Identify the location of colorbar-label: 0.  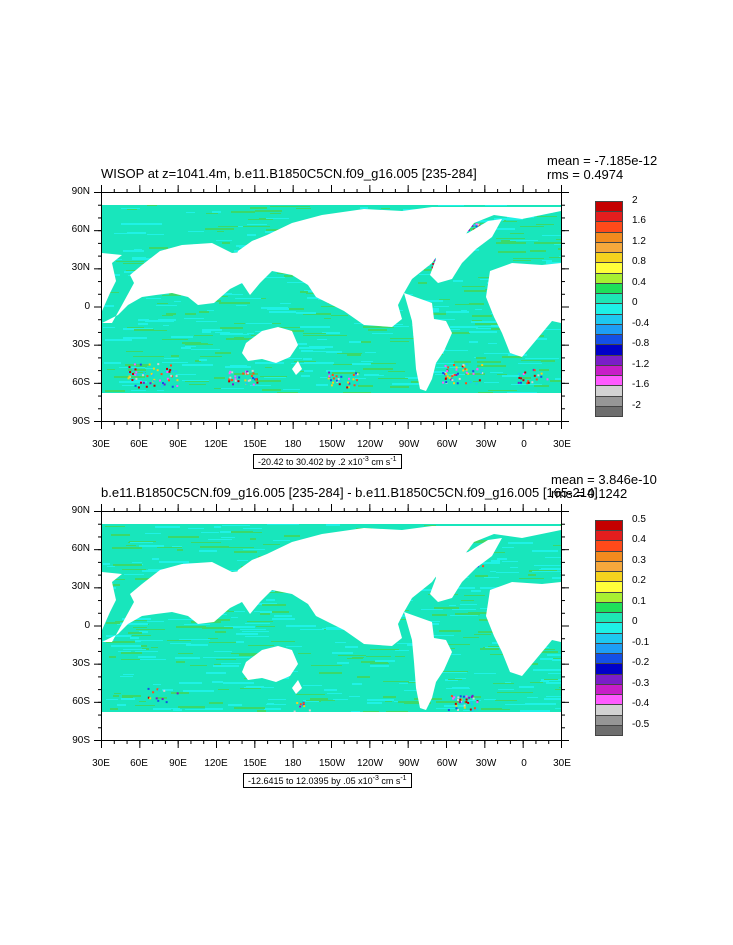
(635, 621).